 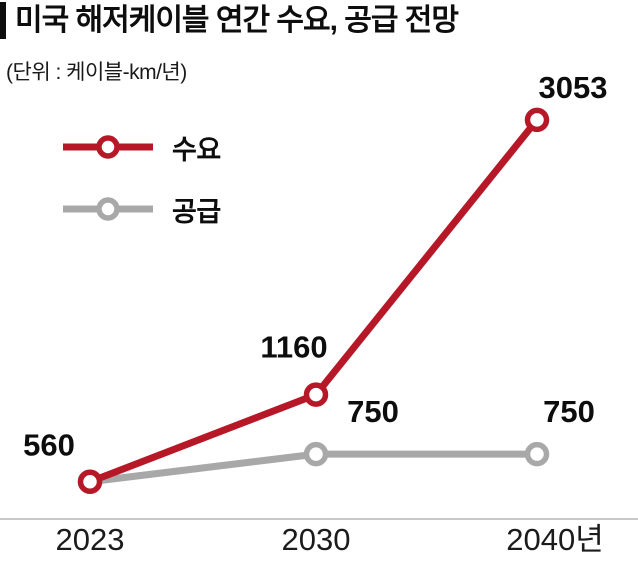 I want to click on legend: 수요 공급, so click(x=140, y=194).